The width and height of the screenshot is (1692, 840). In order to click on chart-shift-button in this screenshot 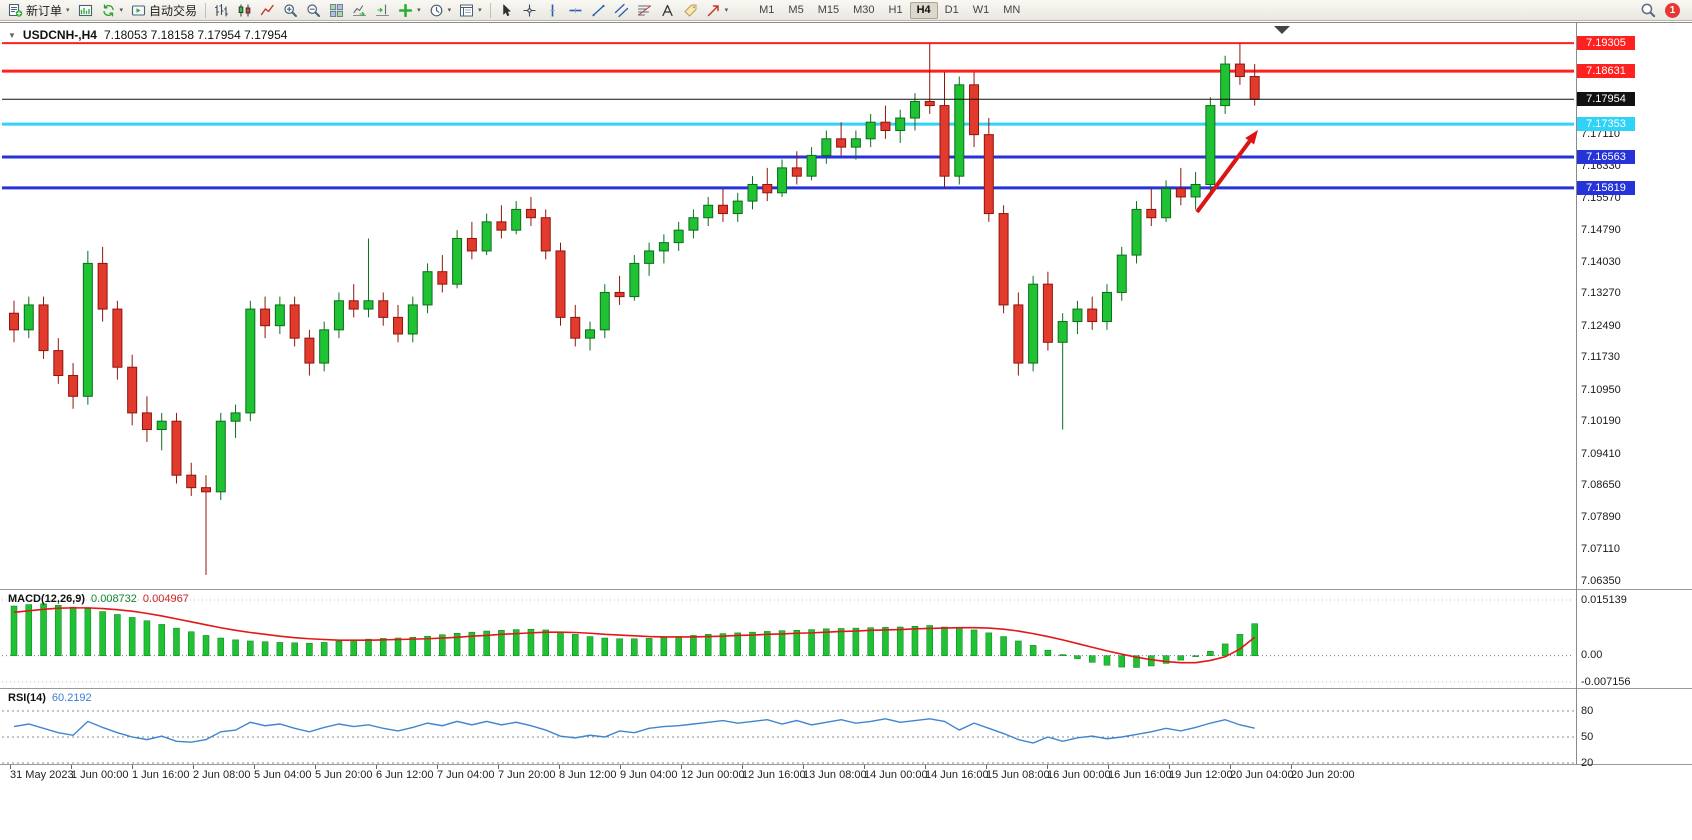, I will do `click(382, 10)`.